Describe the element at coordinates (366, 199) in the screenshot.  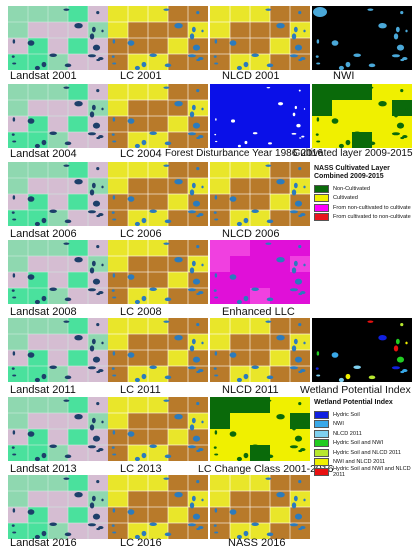
I see `legend-item: Cultivated` at that location.